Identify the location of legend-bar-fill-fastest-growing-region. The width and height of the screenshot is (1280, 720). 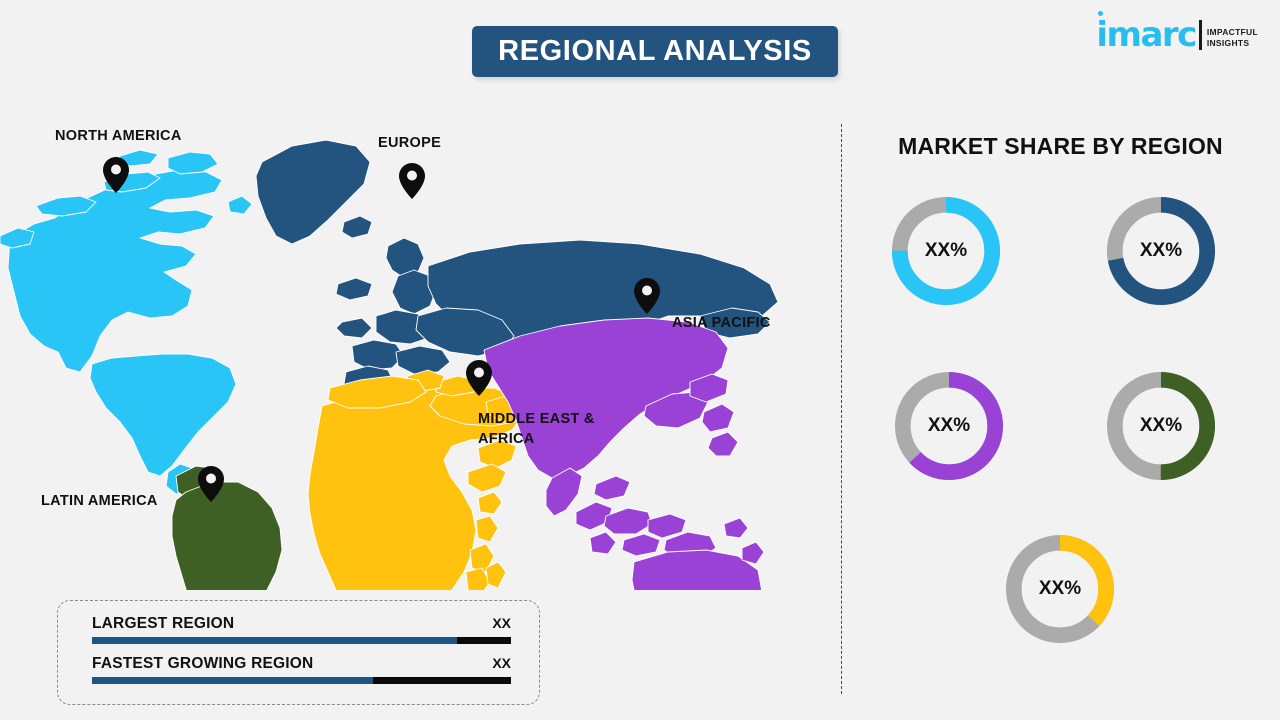
(232, 680).